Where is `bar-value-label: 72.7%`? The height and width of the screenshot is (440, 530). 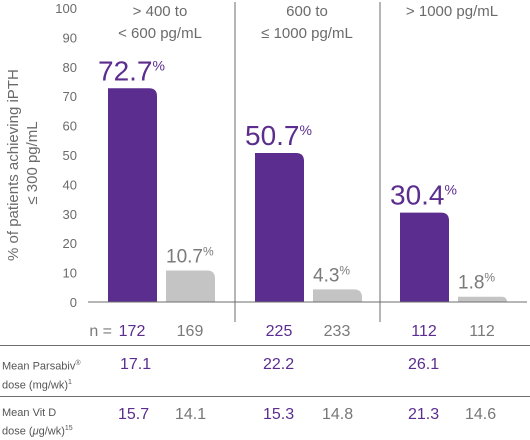 bar-value-label: 72.7% is located at coordinates (131, 70).